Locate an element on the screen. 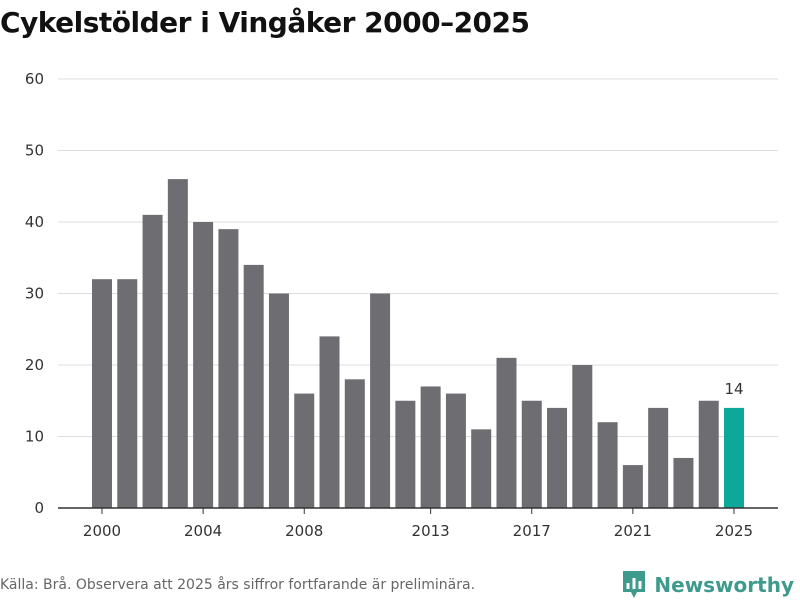  bar-2001 is located at coordinates (127, 393).